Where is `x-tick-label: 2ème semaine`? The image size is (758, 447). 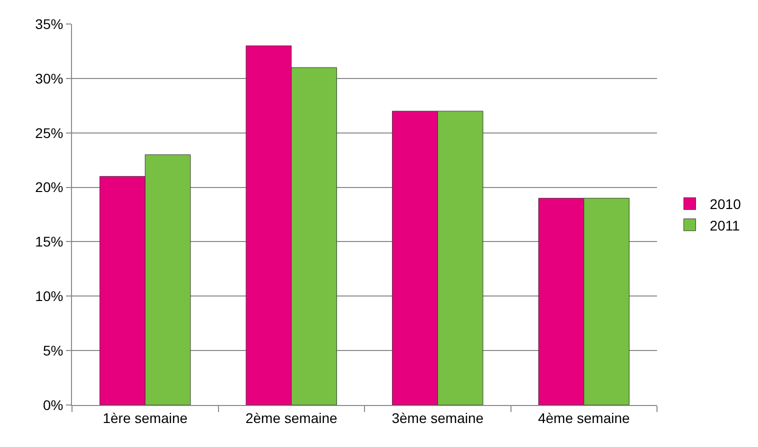 x-tick-label: 2ème semaine is located at coordinates (291, 418).